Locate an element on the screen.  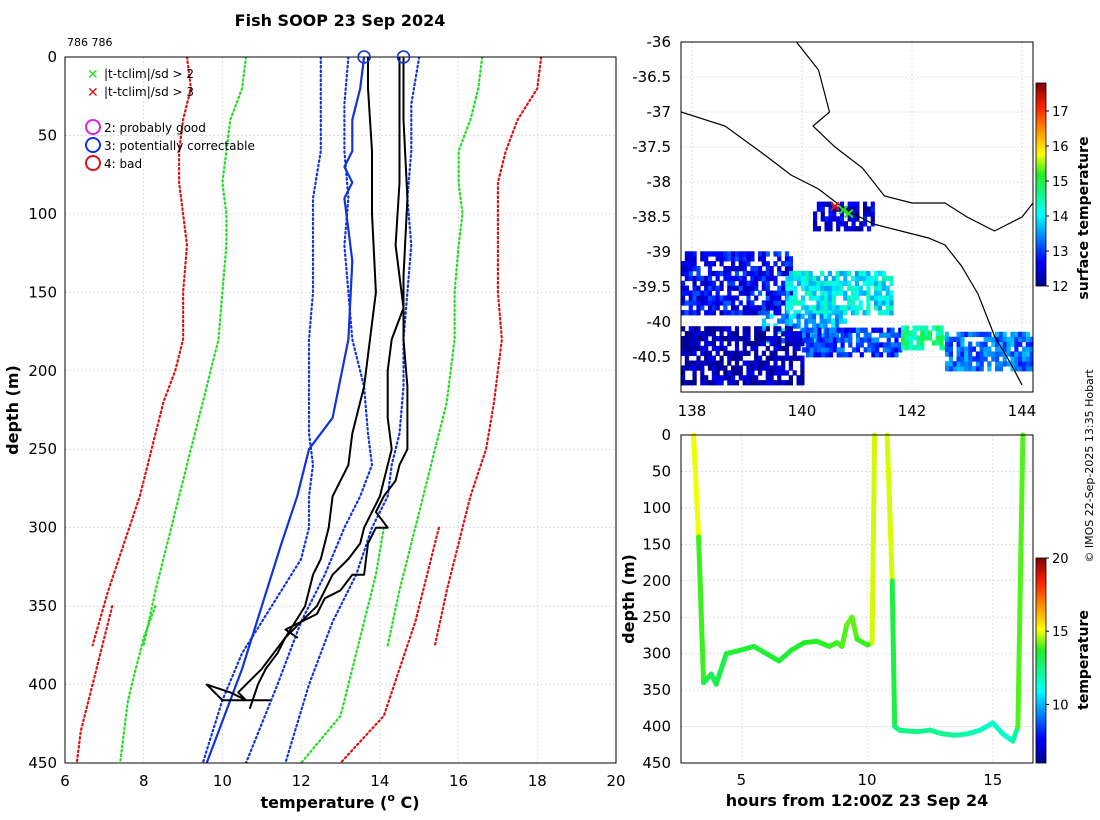
map-y-tick-label: -38 is located at coordinates (659, 182).